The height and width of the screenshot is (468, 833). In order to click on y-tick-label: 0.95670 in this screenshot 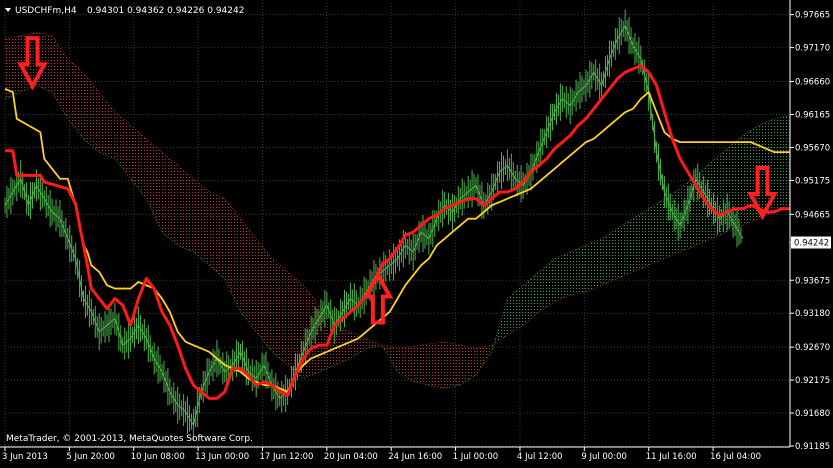, I will do `click(812, 148)`.